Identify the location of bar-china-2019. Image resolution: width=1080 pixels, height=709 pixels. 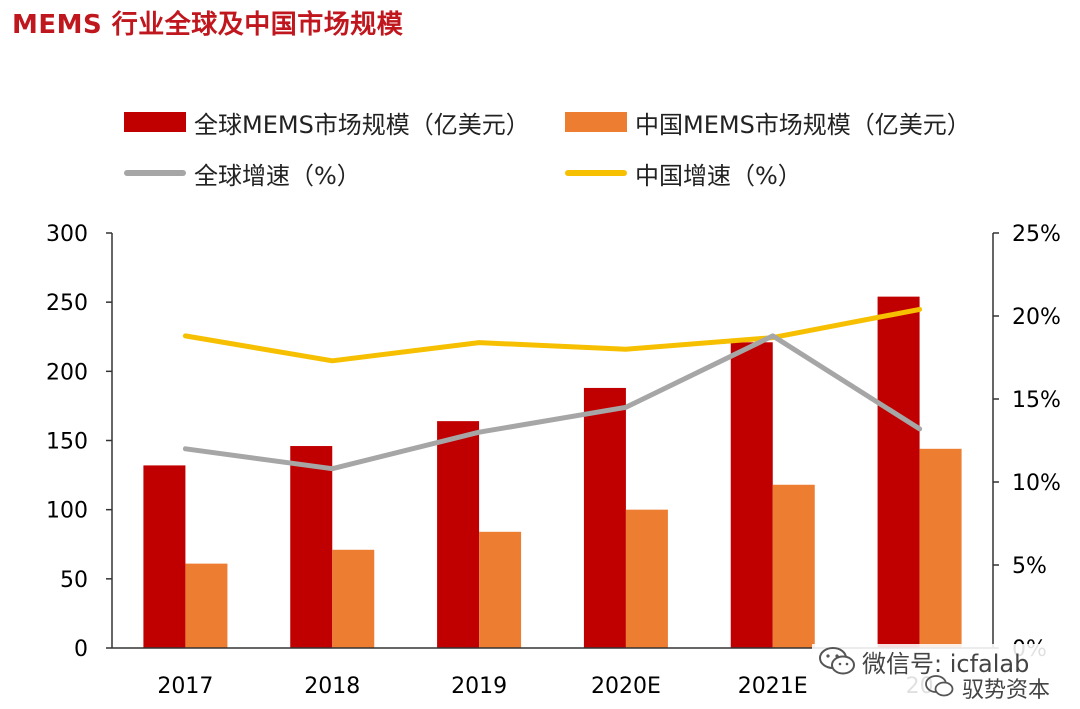
(500, 589).